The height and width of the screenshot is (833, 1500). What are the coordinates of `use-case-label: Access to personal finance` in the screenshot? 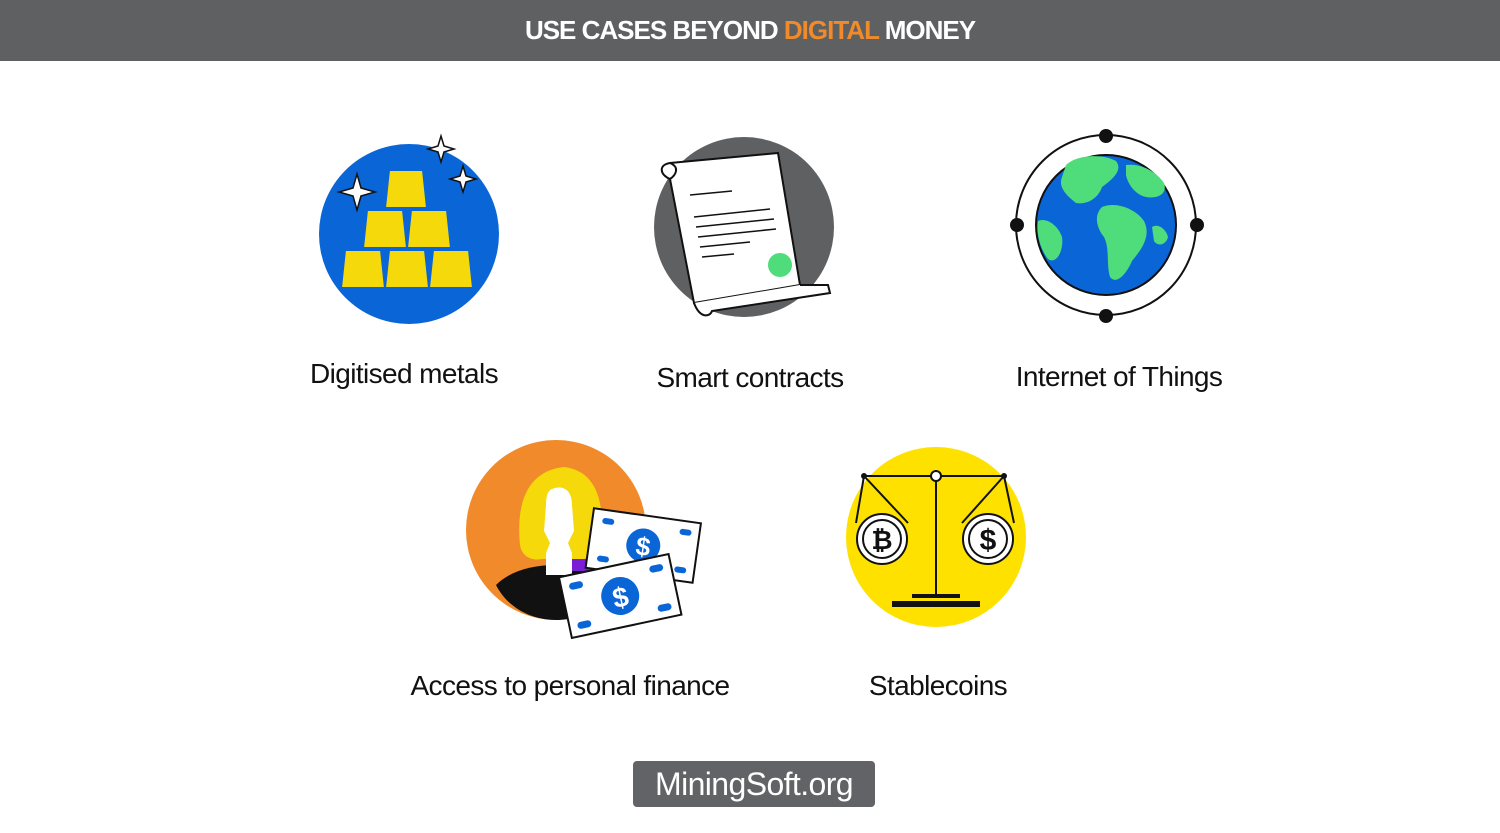 It's located at (570, 685).